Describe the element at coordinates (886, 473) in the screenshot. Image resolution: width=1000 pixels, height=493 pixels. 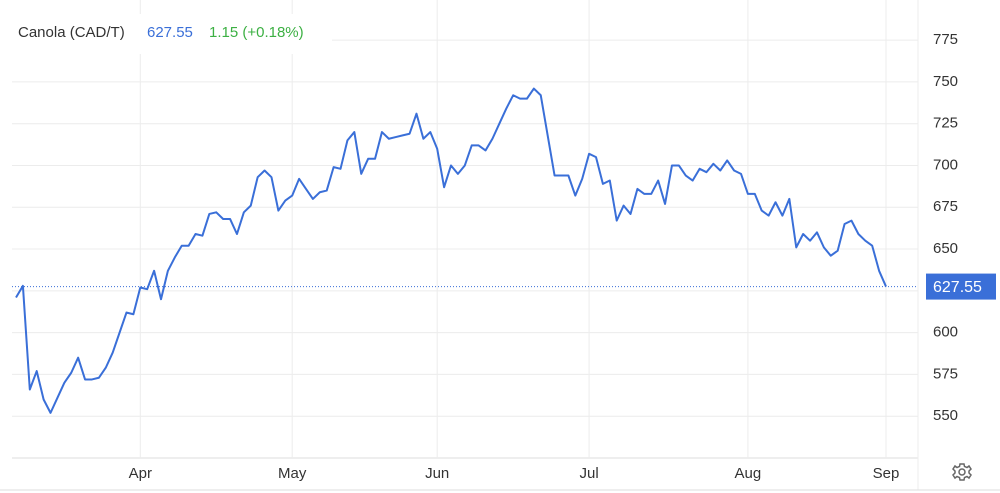
I see `x-tick-label: Sep` at that location.